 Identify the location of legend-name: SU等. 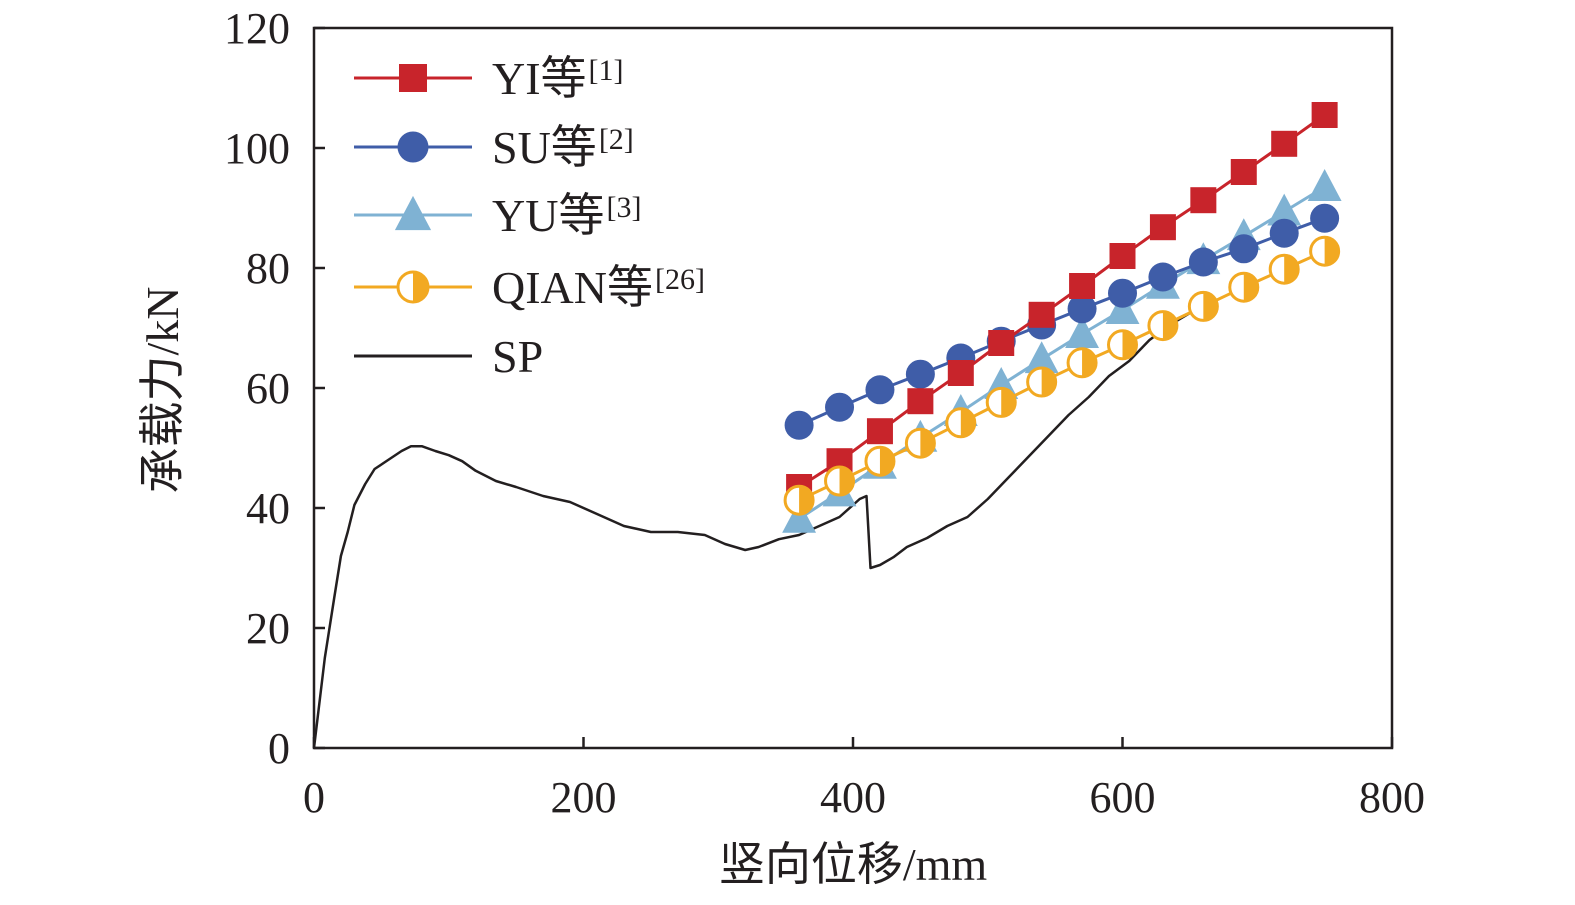
(544, 147).